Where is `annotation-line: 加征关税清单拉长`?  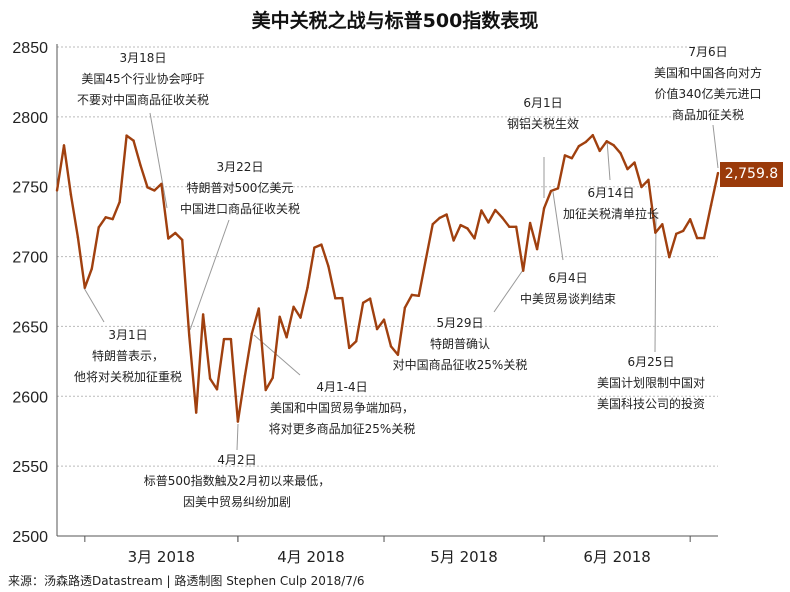
annotation-line: 加征关税清单拉长 is located at coordinates (611, 214).